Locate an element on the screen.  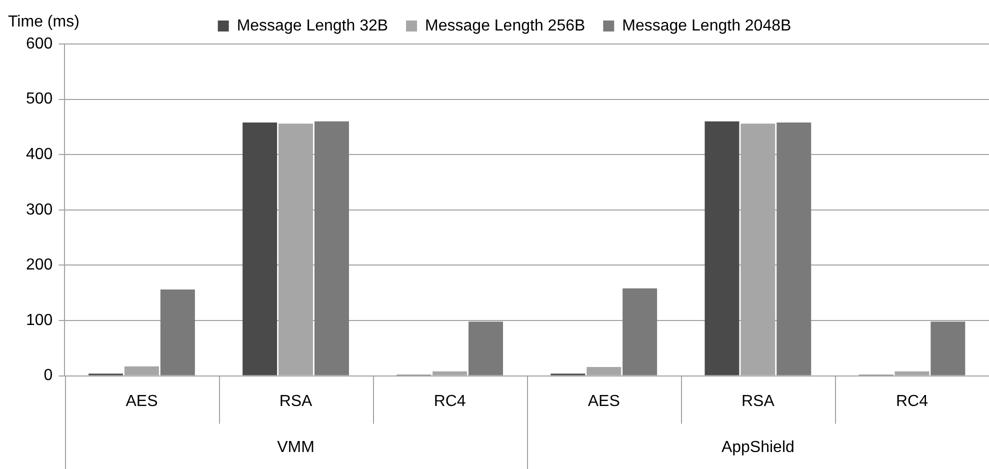
legend-label: Message Length 2048B is located at coordinates (707, 25).